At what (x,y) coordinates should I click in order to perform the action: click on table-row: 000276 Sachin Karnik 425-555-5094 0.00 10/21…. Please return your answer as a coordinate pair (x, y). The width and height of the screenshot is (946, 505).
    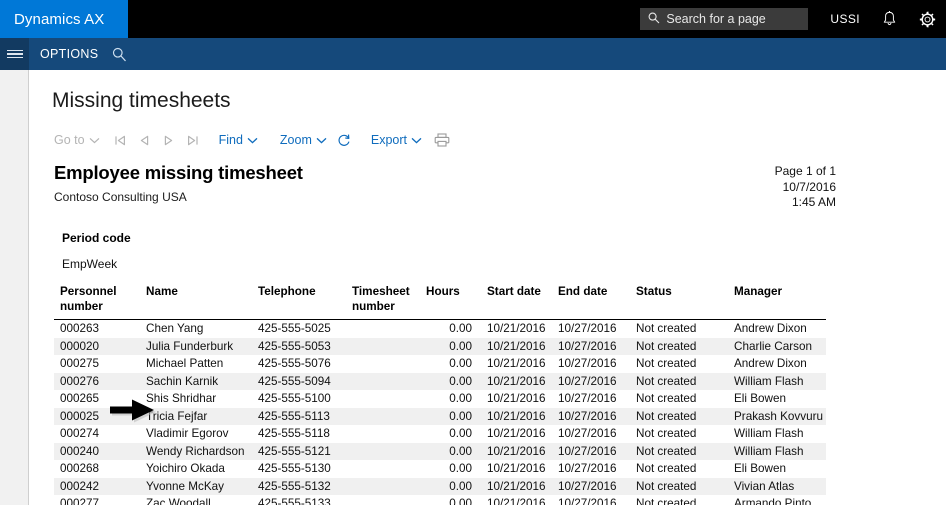
    Looking at the image, I should click on (440, 381).